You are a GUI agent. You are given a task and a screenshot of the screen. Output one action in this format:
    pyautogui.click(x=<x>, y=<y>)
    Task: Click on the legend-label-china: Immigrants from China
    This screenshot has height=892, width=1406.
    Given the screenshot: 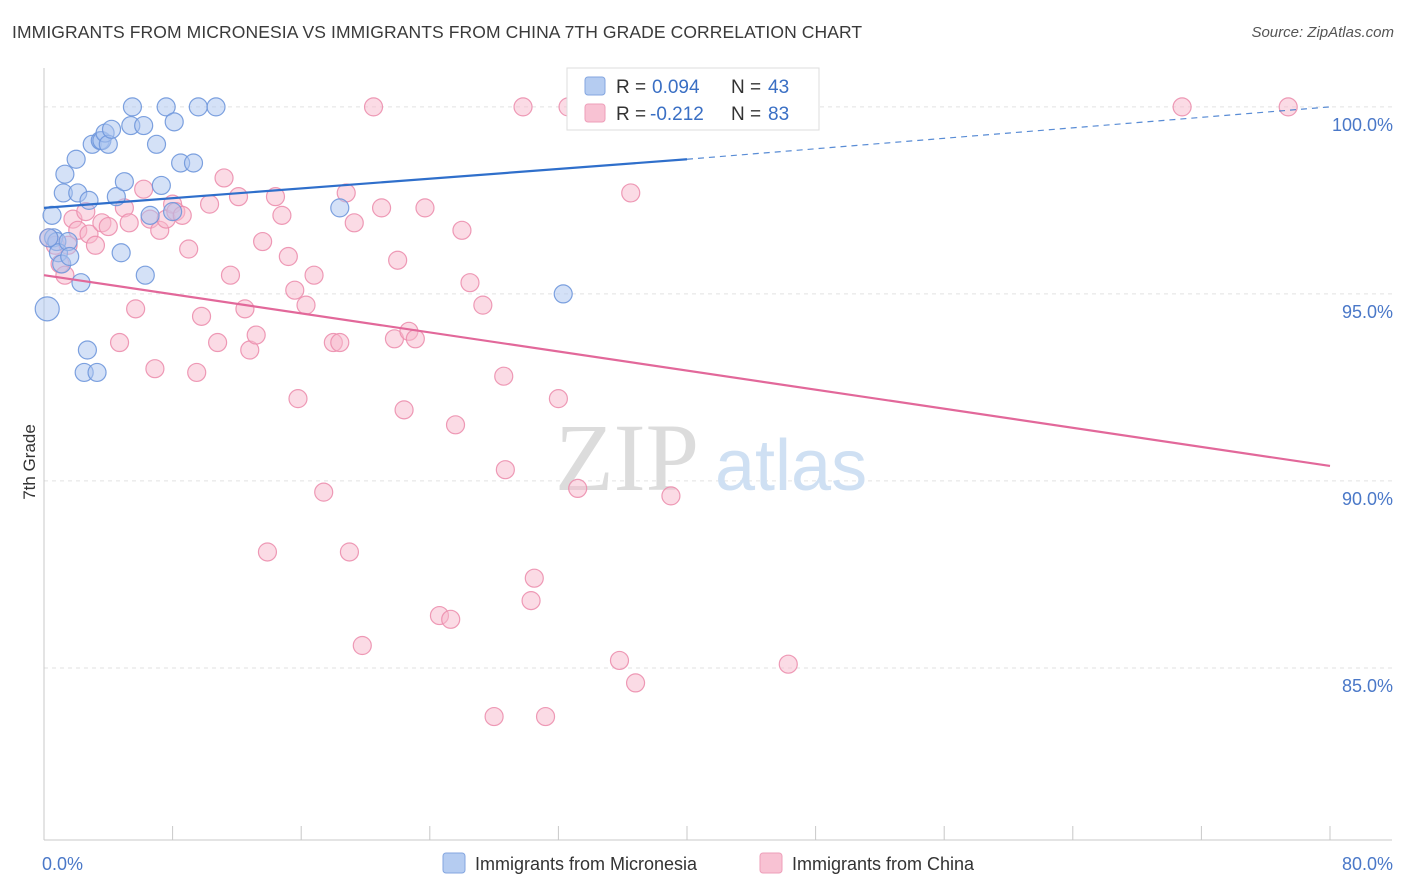 What is the action you would take?
    pyautogui.click(x=883, y=864)
    